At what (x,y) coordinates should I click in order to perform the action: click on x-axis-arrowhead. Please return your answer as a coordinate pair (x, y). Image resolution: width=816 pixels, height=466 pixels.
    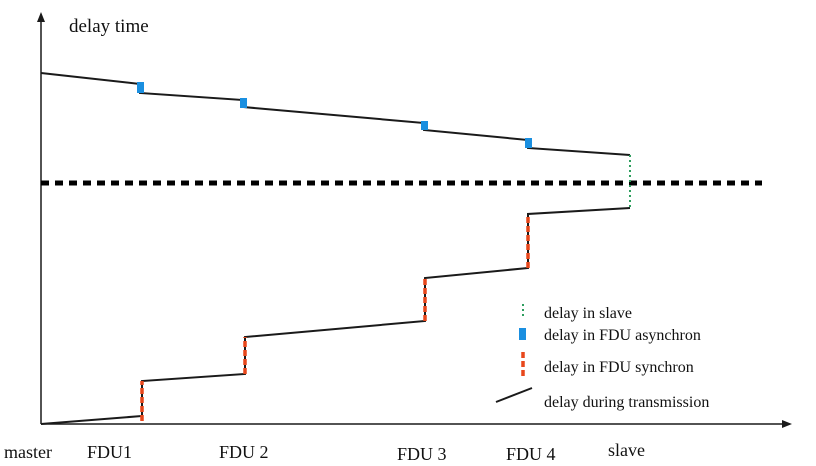
    Looking at the image, I should click on (787, 424).